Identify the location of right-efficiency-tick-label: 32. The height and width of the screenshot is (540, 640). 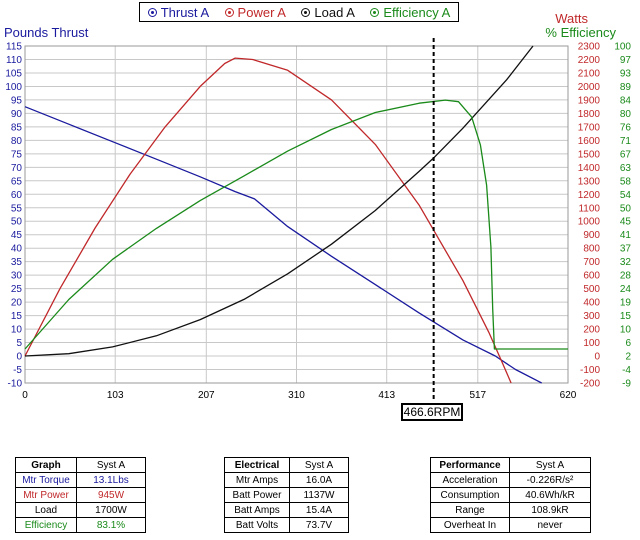
(626, 262).